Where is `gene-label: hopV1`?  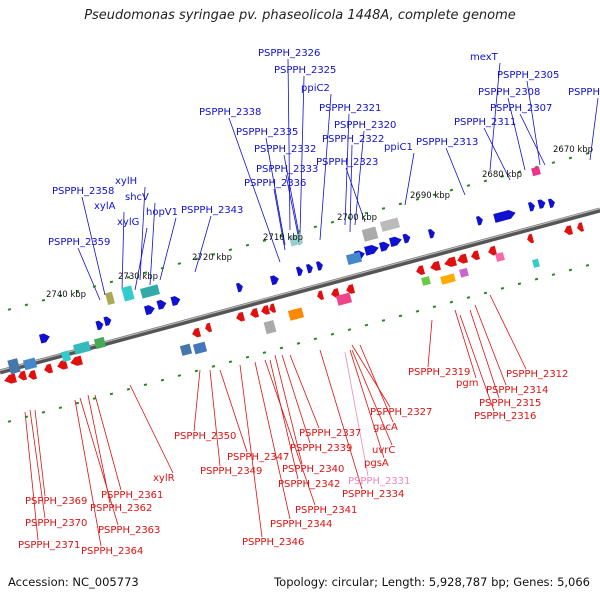 gene-label: hopV1 is located at coordinates (162, 212).